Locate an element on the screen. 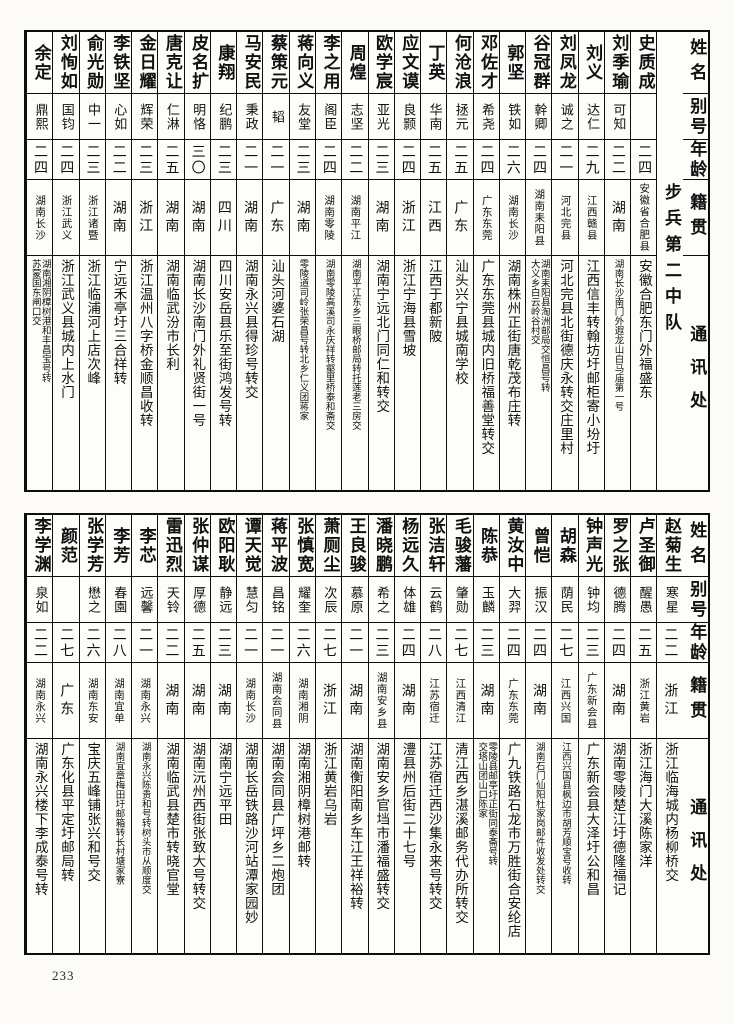 The width and height of the screenshot is (733, 1024). person-alias: 达仁 is located at coordinates (591, 117).